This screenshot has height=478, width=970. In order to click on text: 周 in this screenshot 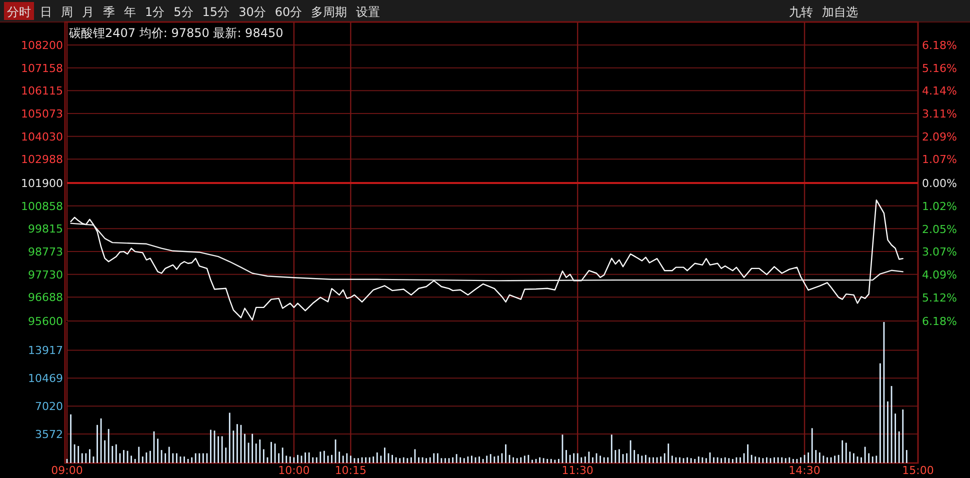, I will do `click(67, 12)`.